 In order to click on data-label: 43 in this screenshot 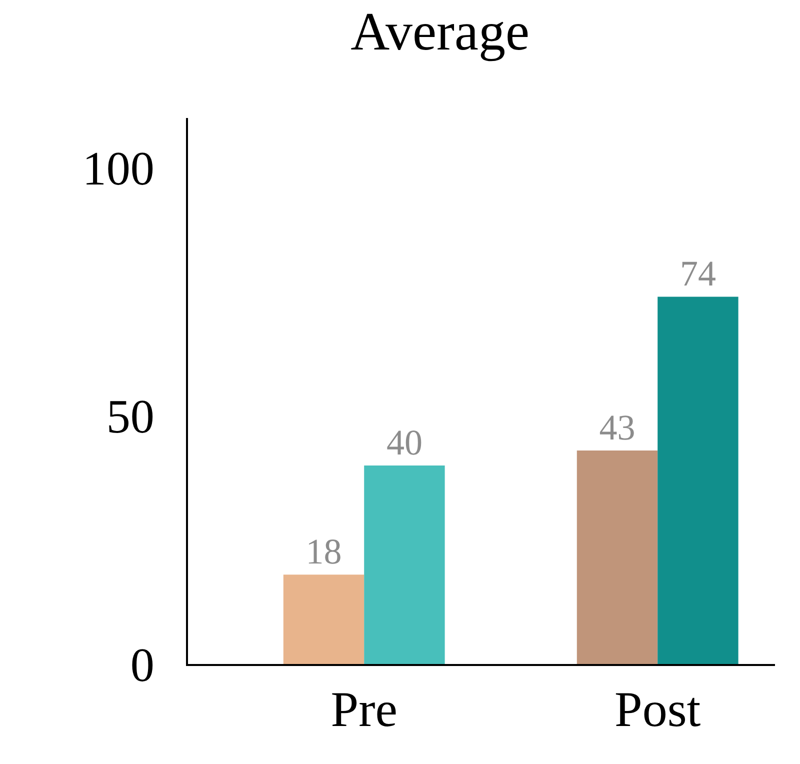, I will do `click(617, 428)`.